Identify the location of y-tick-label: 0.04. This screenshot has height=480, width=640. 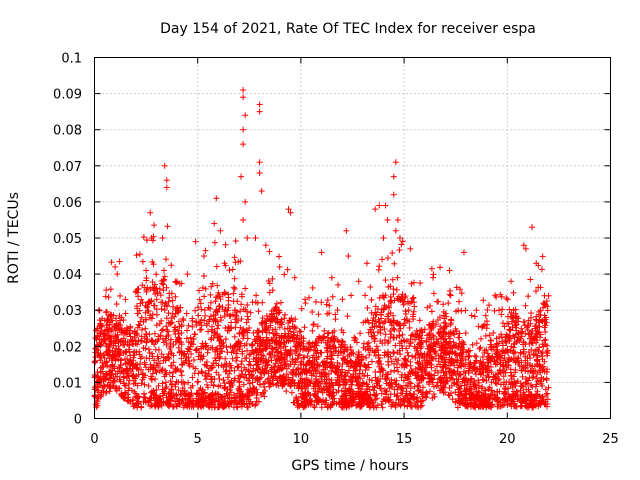
(67, 275).